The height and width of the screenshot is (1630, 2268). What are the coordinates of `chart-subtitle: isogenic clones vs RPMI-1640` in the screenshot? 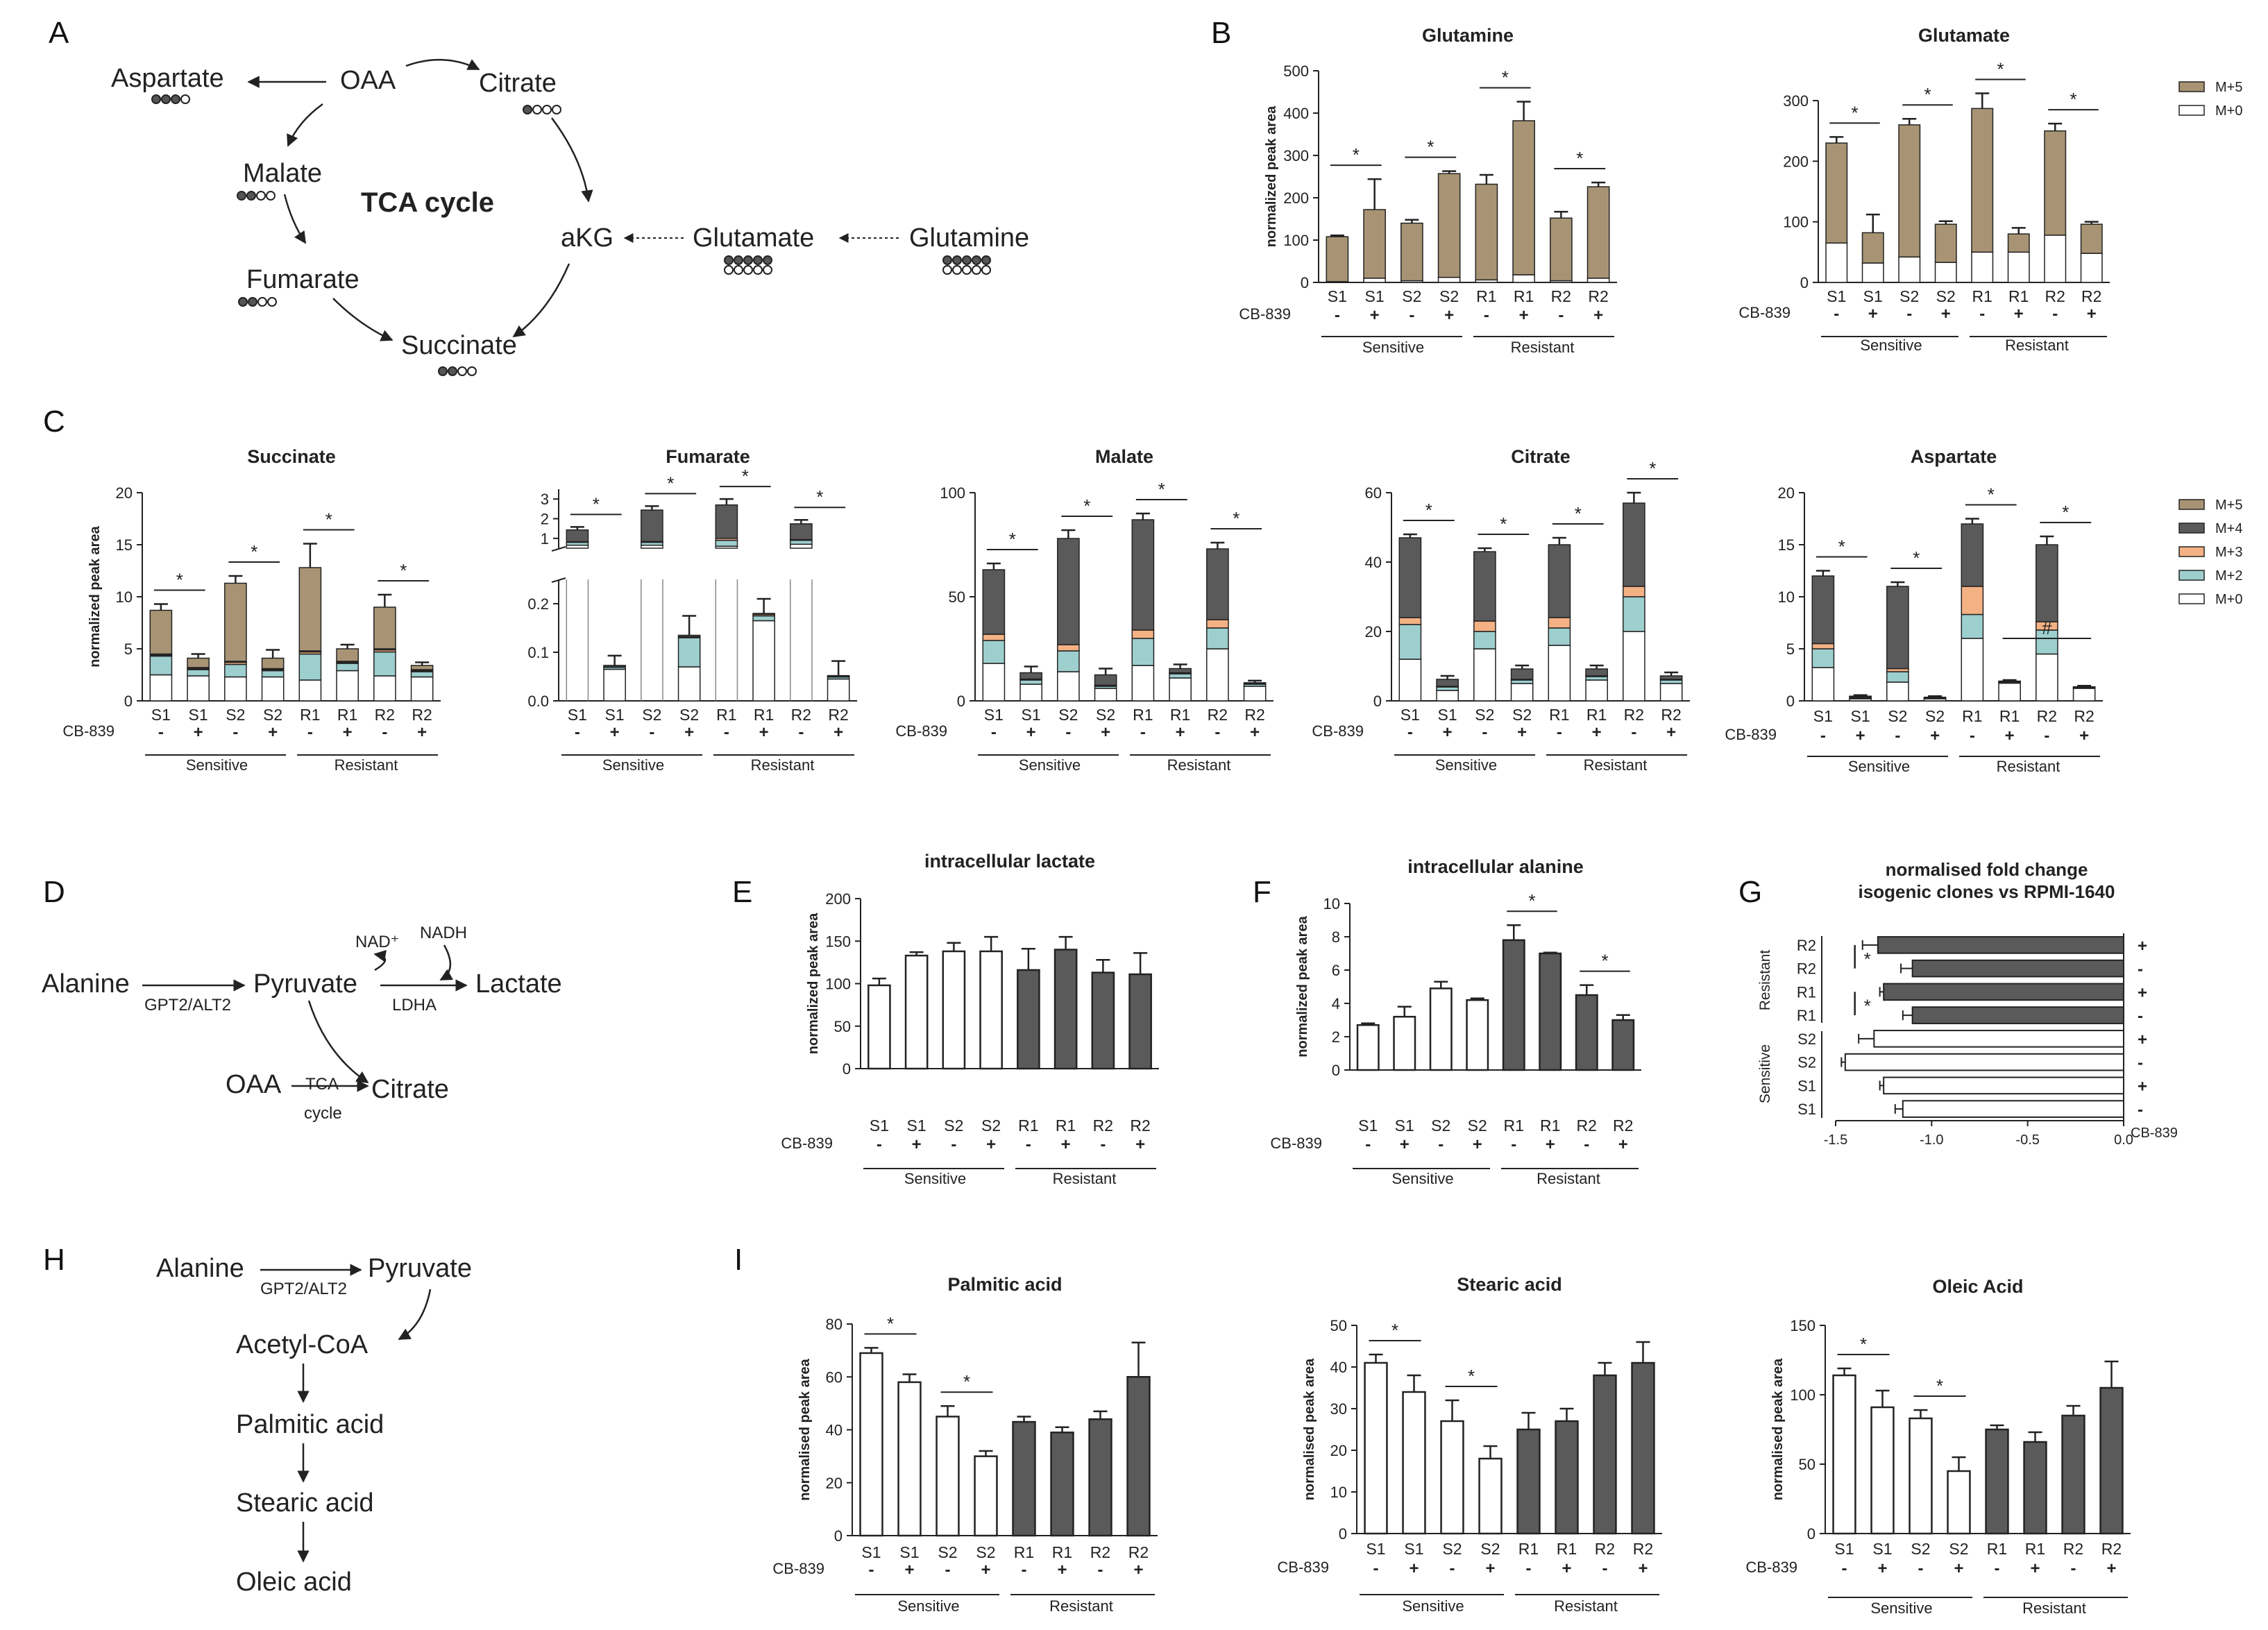 It's located at (1987, 891).